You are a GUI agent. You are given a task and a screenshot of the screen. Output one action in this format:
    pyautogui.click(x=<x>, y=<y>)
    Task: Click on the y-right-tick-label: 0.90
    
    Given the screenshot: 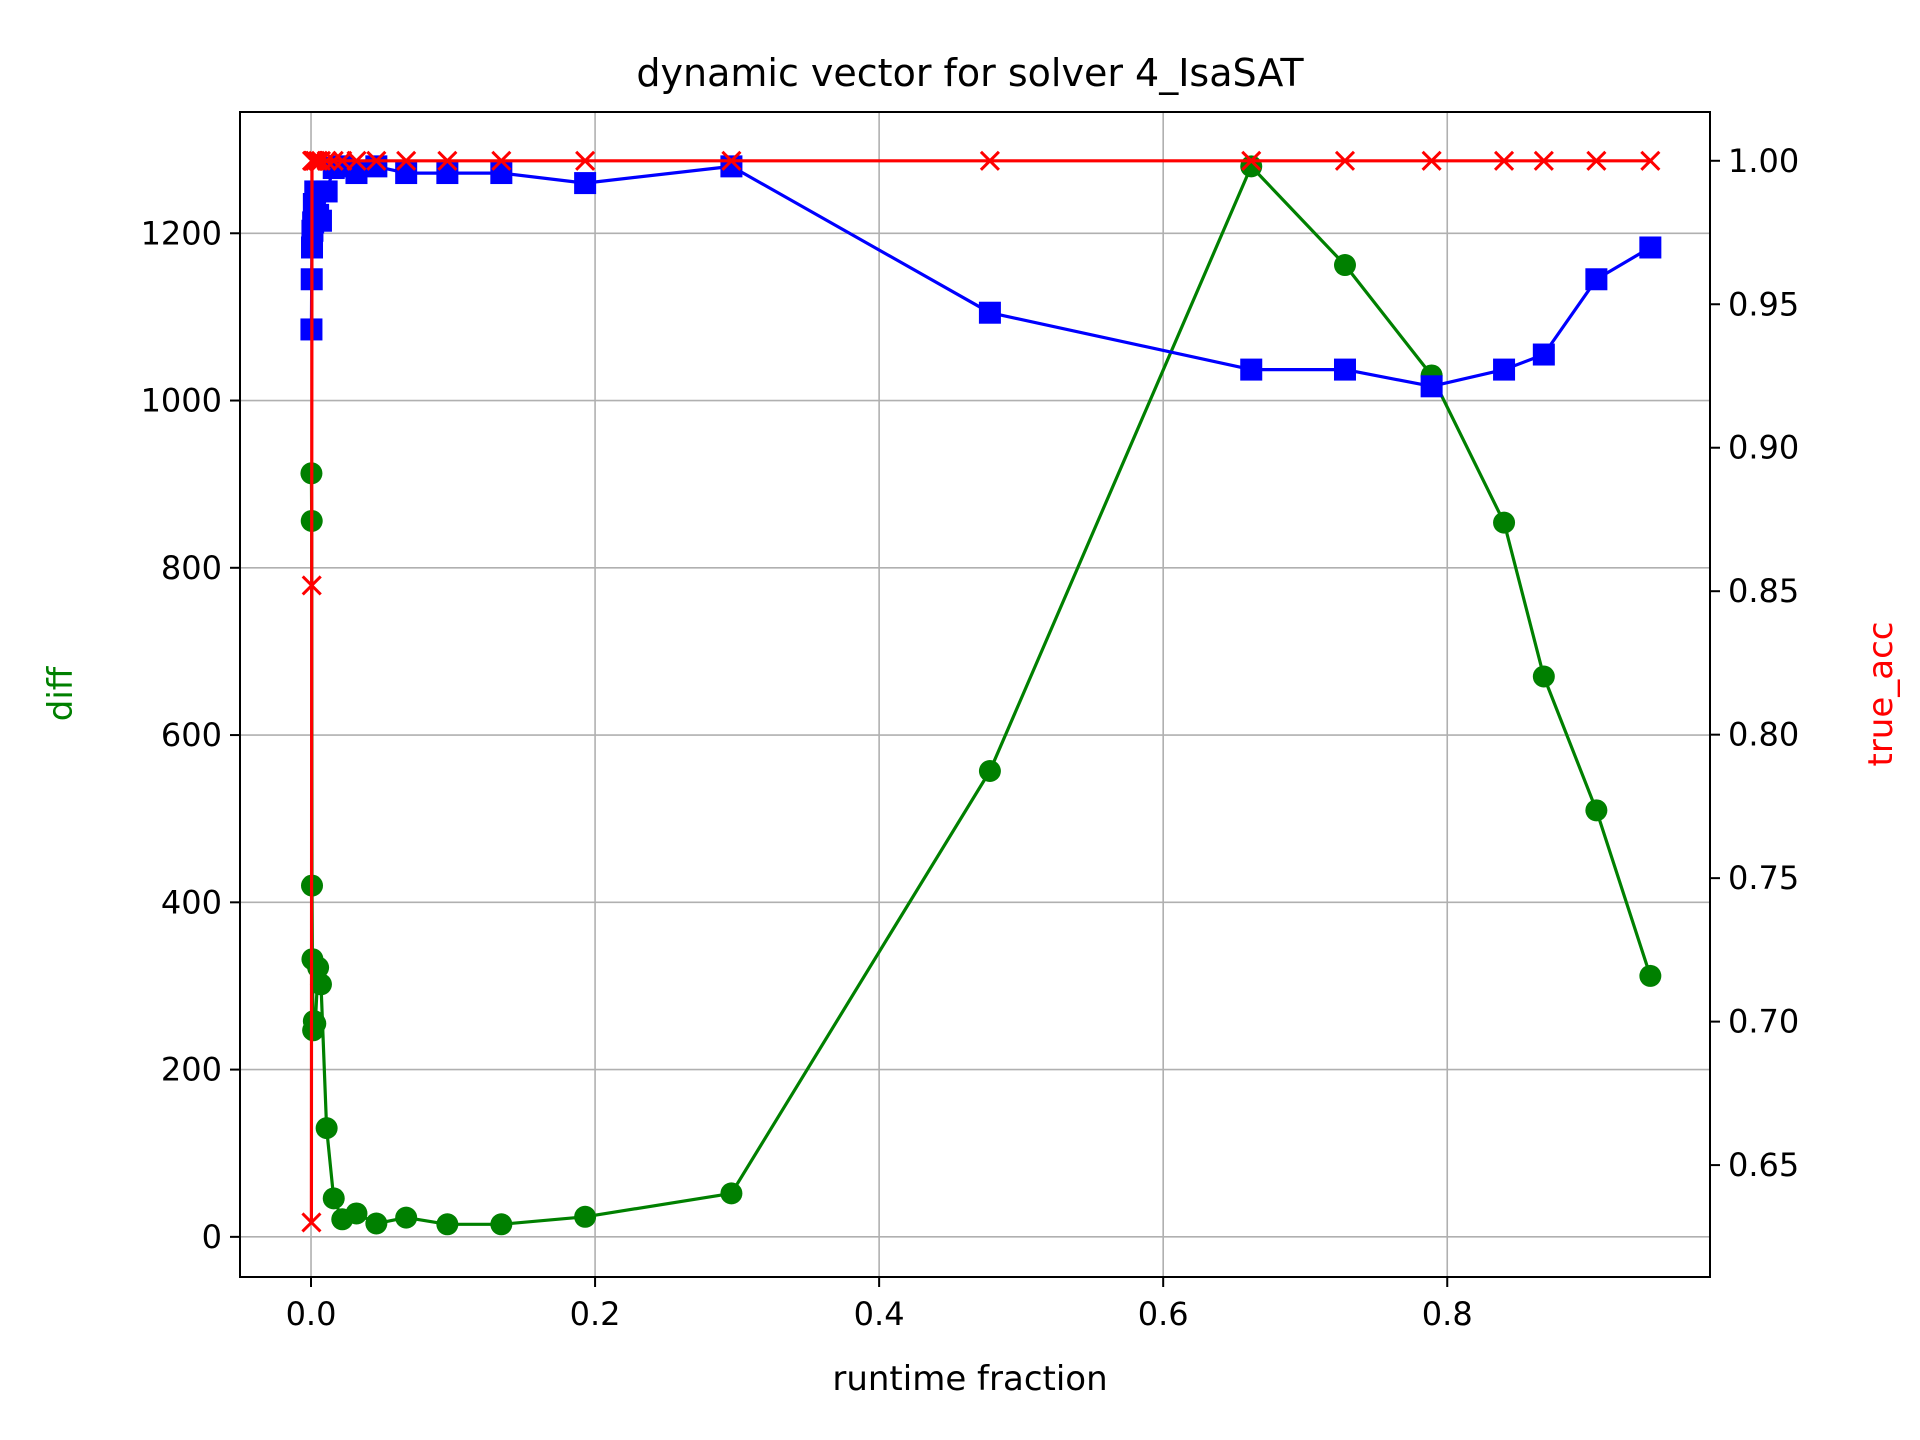 What is the action you would take?
    pyautogui.click(x=1763, y=448)
    